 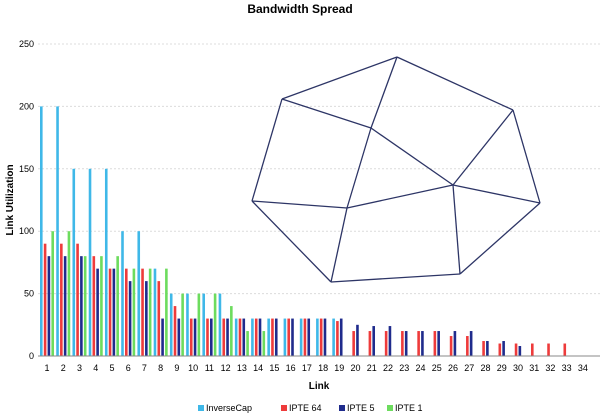 What do you see at coordinates (583, 368) in the screenshot?
I see `x-tick-label: 34` at bounding box center [583, 368].